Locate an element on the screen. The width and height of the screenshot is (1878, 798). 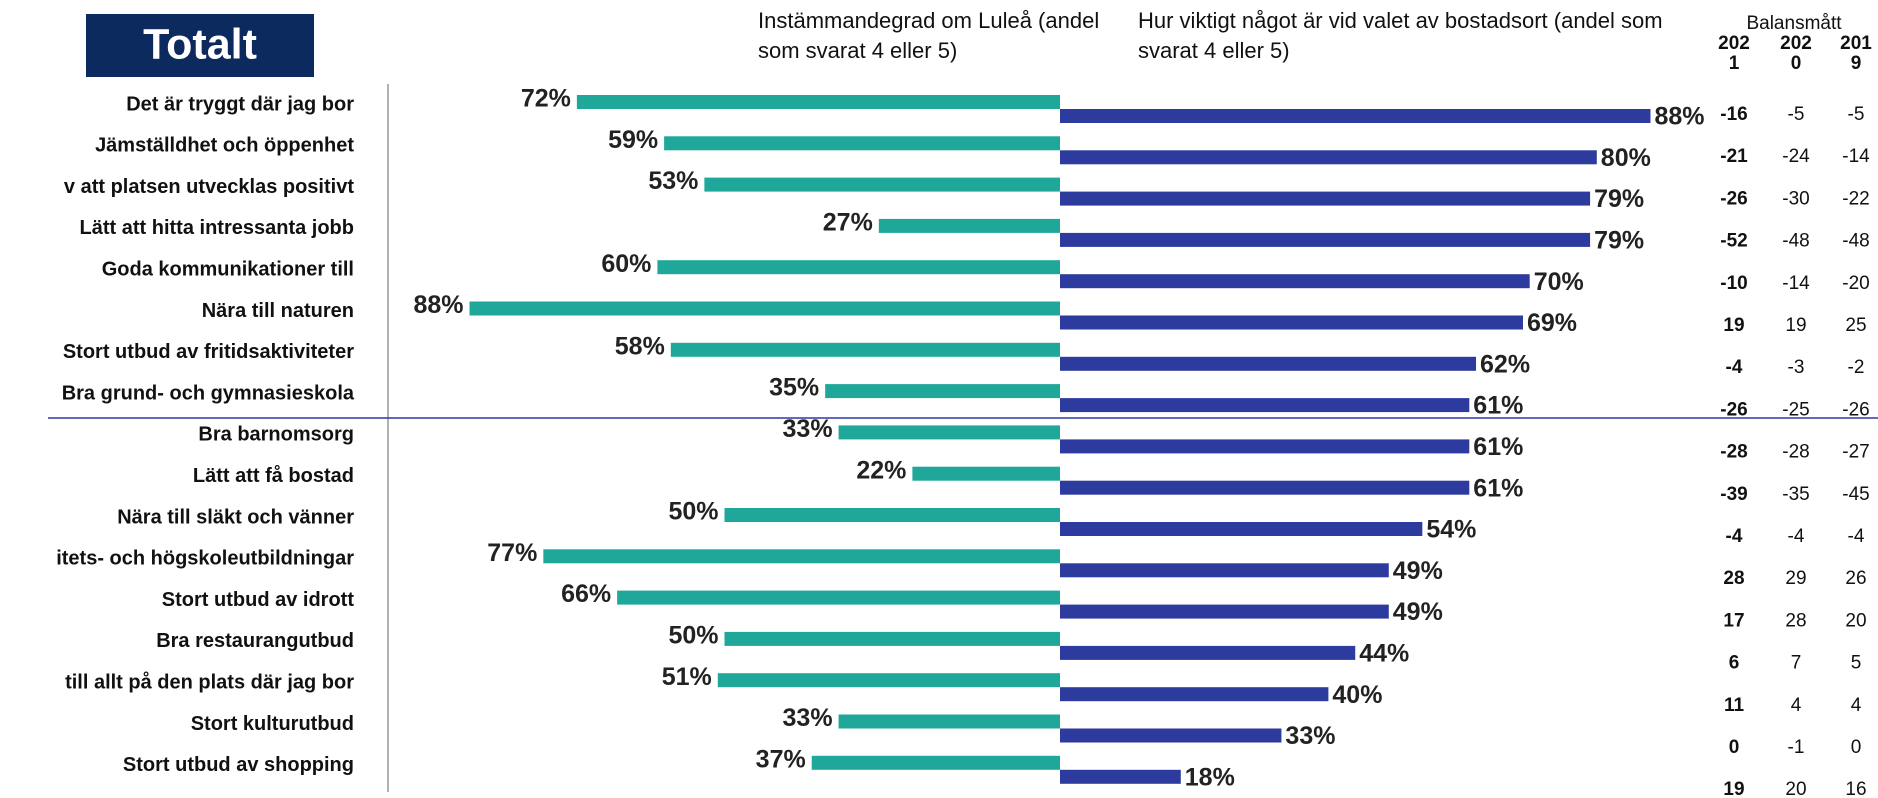
value-label: 35% is located at coordinates (794, 388).